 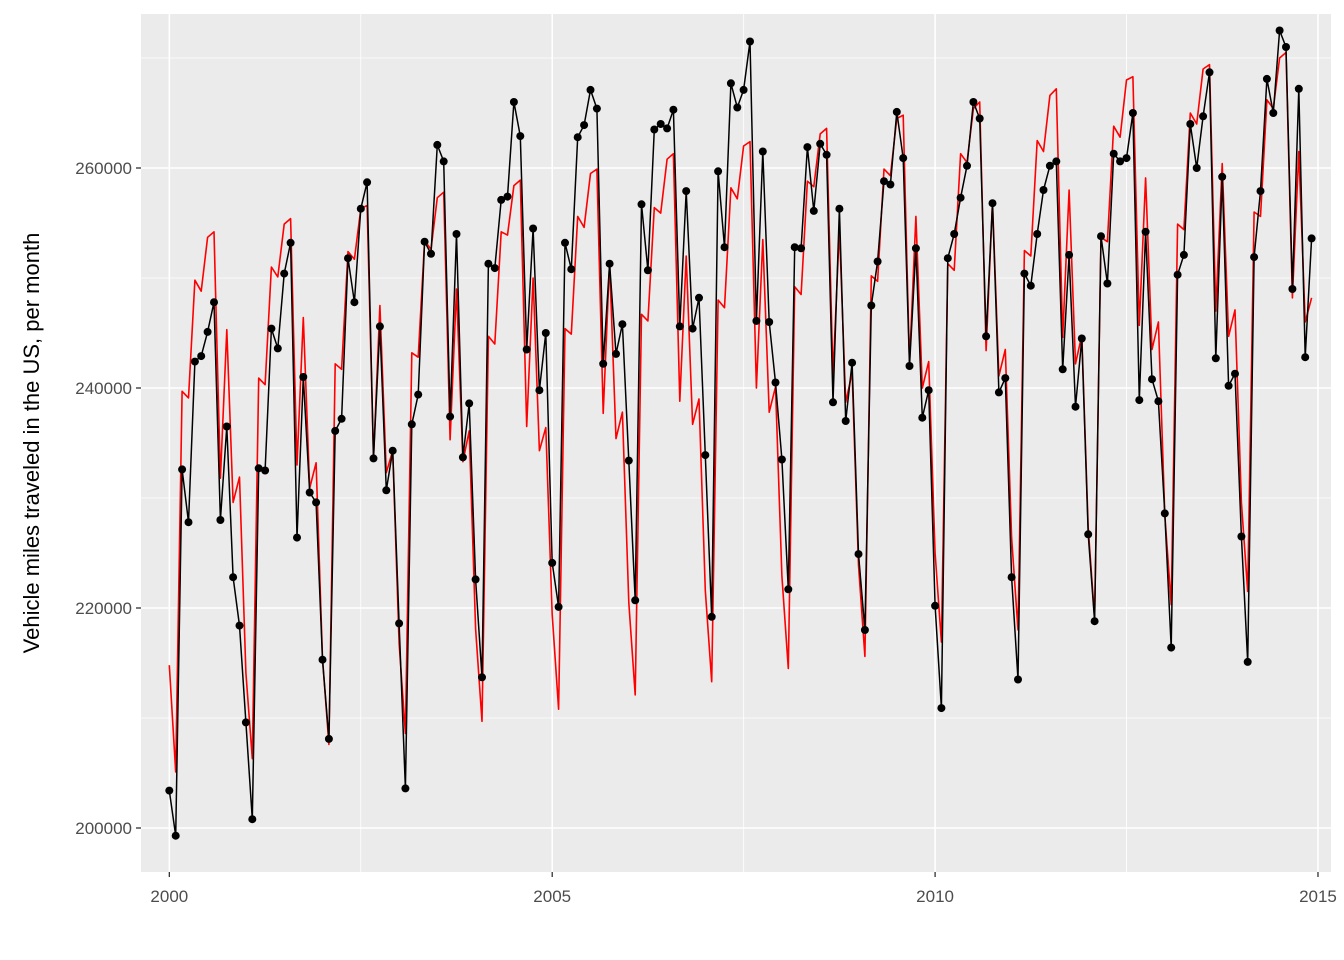 I want to click on x-tick-label: 2015, so click(x=1318, y=896).